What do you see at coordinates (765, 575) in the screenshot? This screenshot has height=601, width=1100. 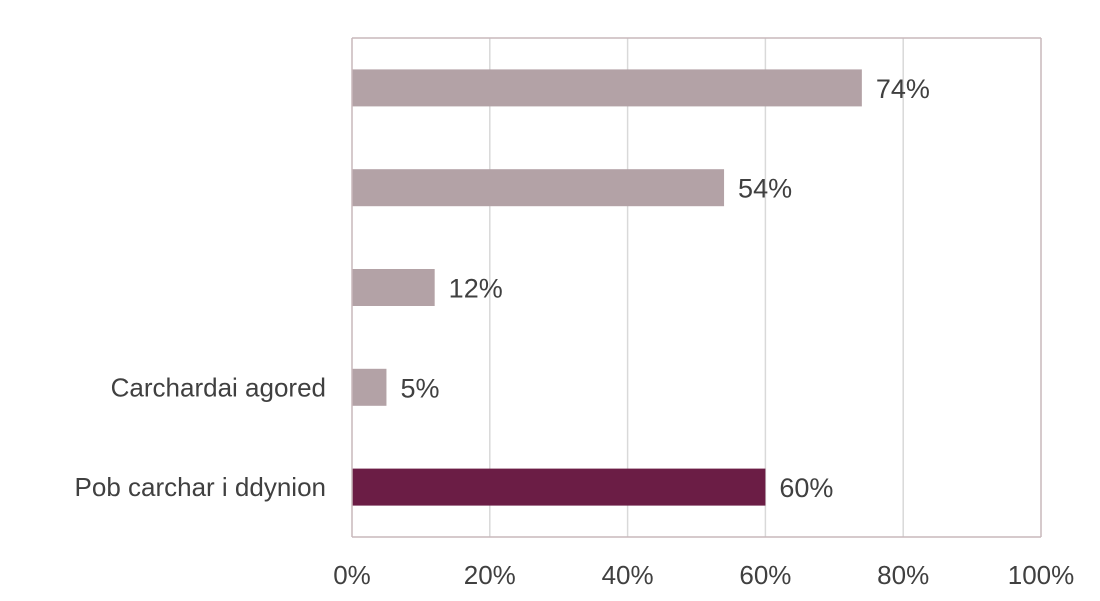 I see `x-tick-label-60: 60%` at bounding box center [765, 575].